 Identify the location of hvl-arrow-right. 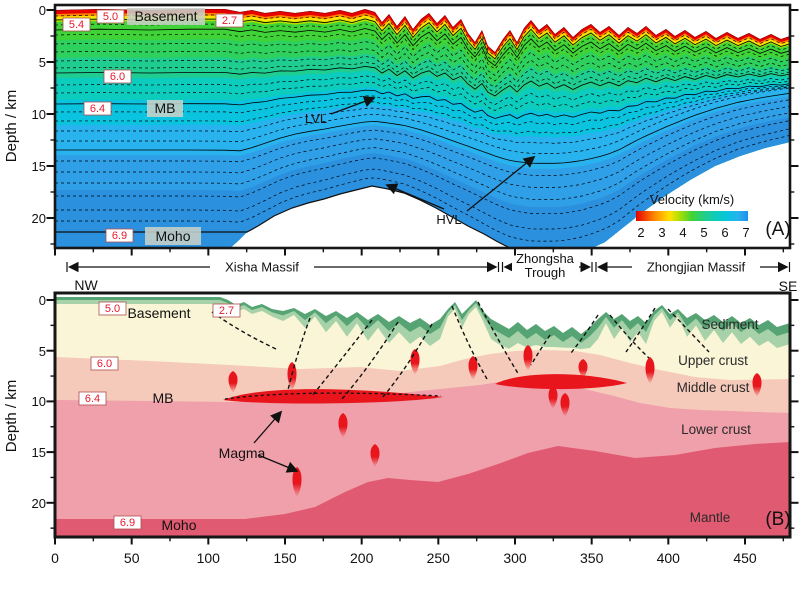
(501, 183).